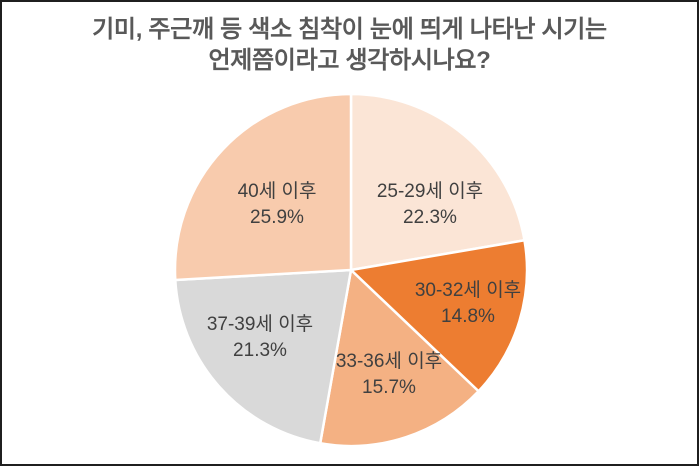 The height and width of the screenshot is (466, 699). What do you see at coordinates (277, 217) in the screenshot?
I see `slice-percent: 25.9%` at bounding box center [277, 217].